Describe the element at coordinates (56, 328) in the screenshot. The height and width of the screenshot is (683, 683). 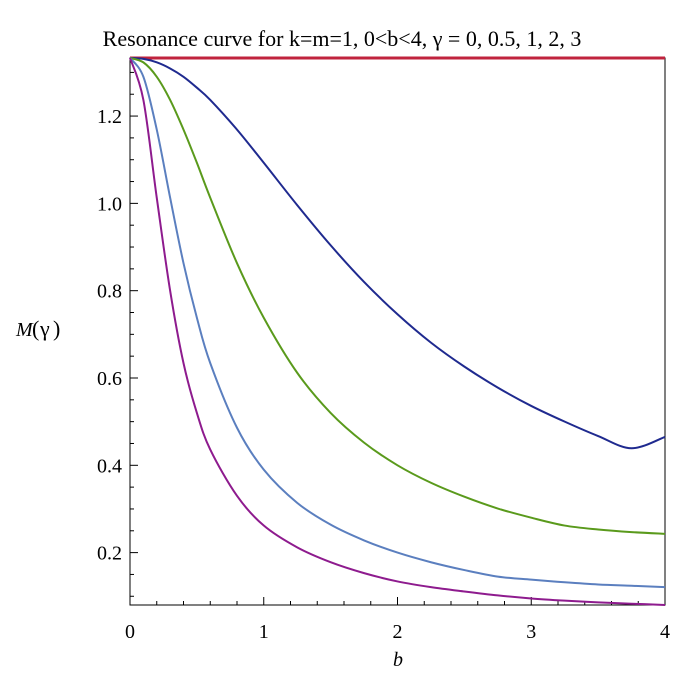
I see `y-axis-label-close-paren: )` at that location.